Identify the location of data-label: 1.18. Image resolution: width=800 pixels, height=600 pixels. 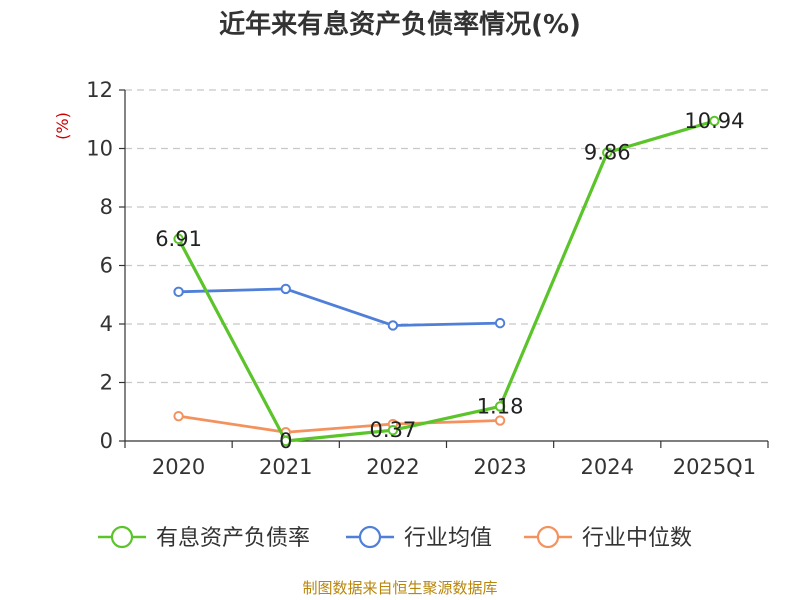
(500, 406).